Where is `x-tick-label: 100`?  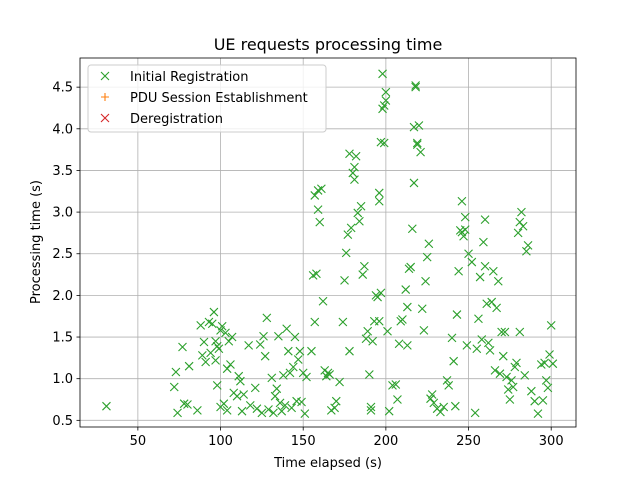 x-tick-label: 100 is located at coordinates (220, 441).